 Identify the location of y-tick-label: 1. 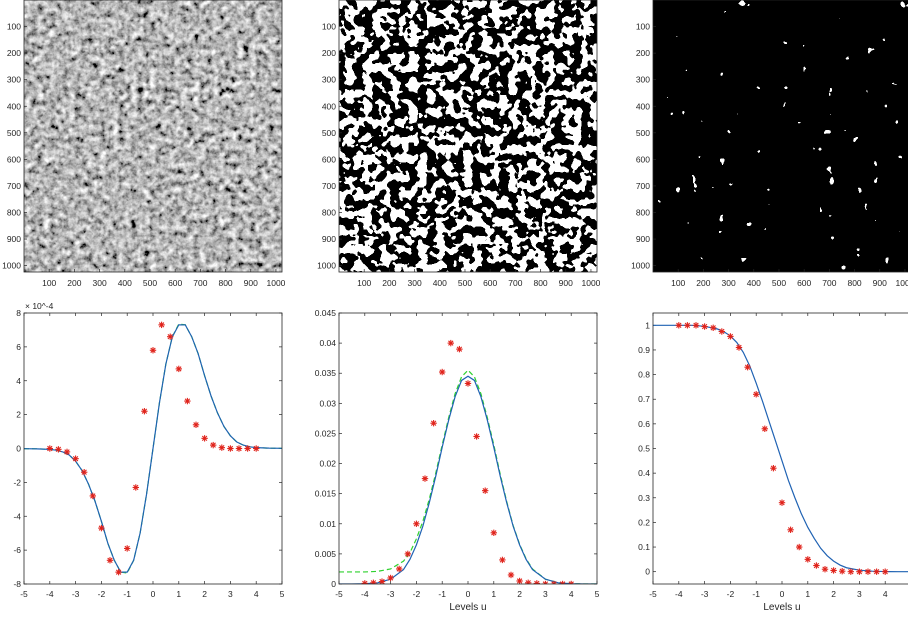
(647, 325).